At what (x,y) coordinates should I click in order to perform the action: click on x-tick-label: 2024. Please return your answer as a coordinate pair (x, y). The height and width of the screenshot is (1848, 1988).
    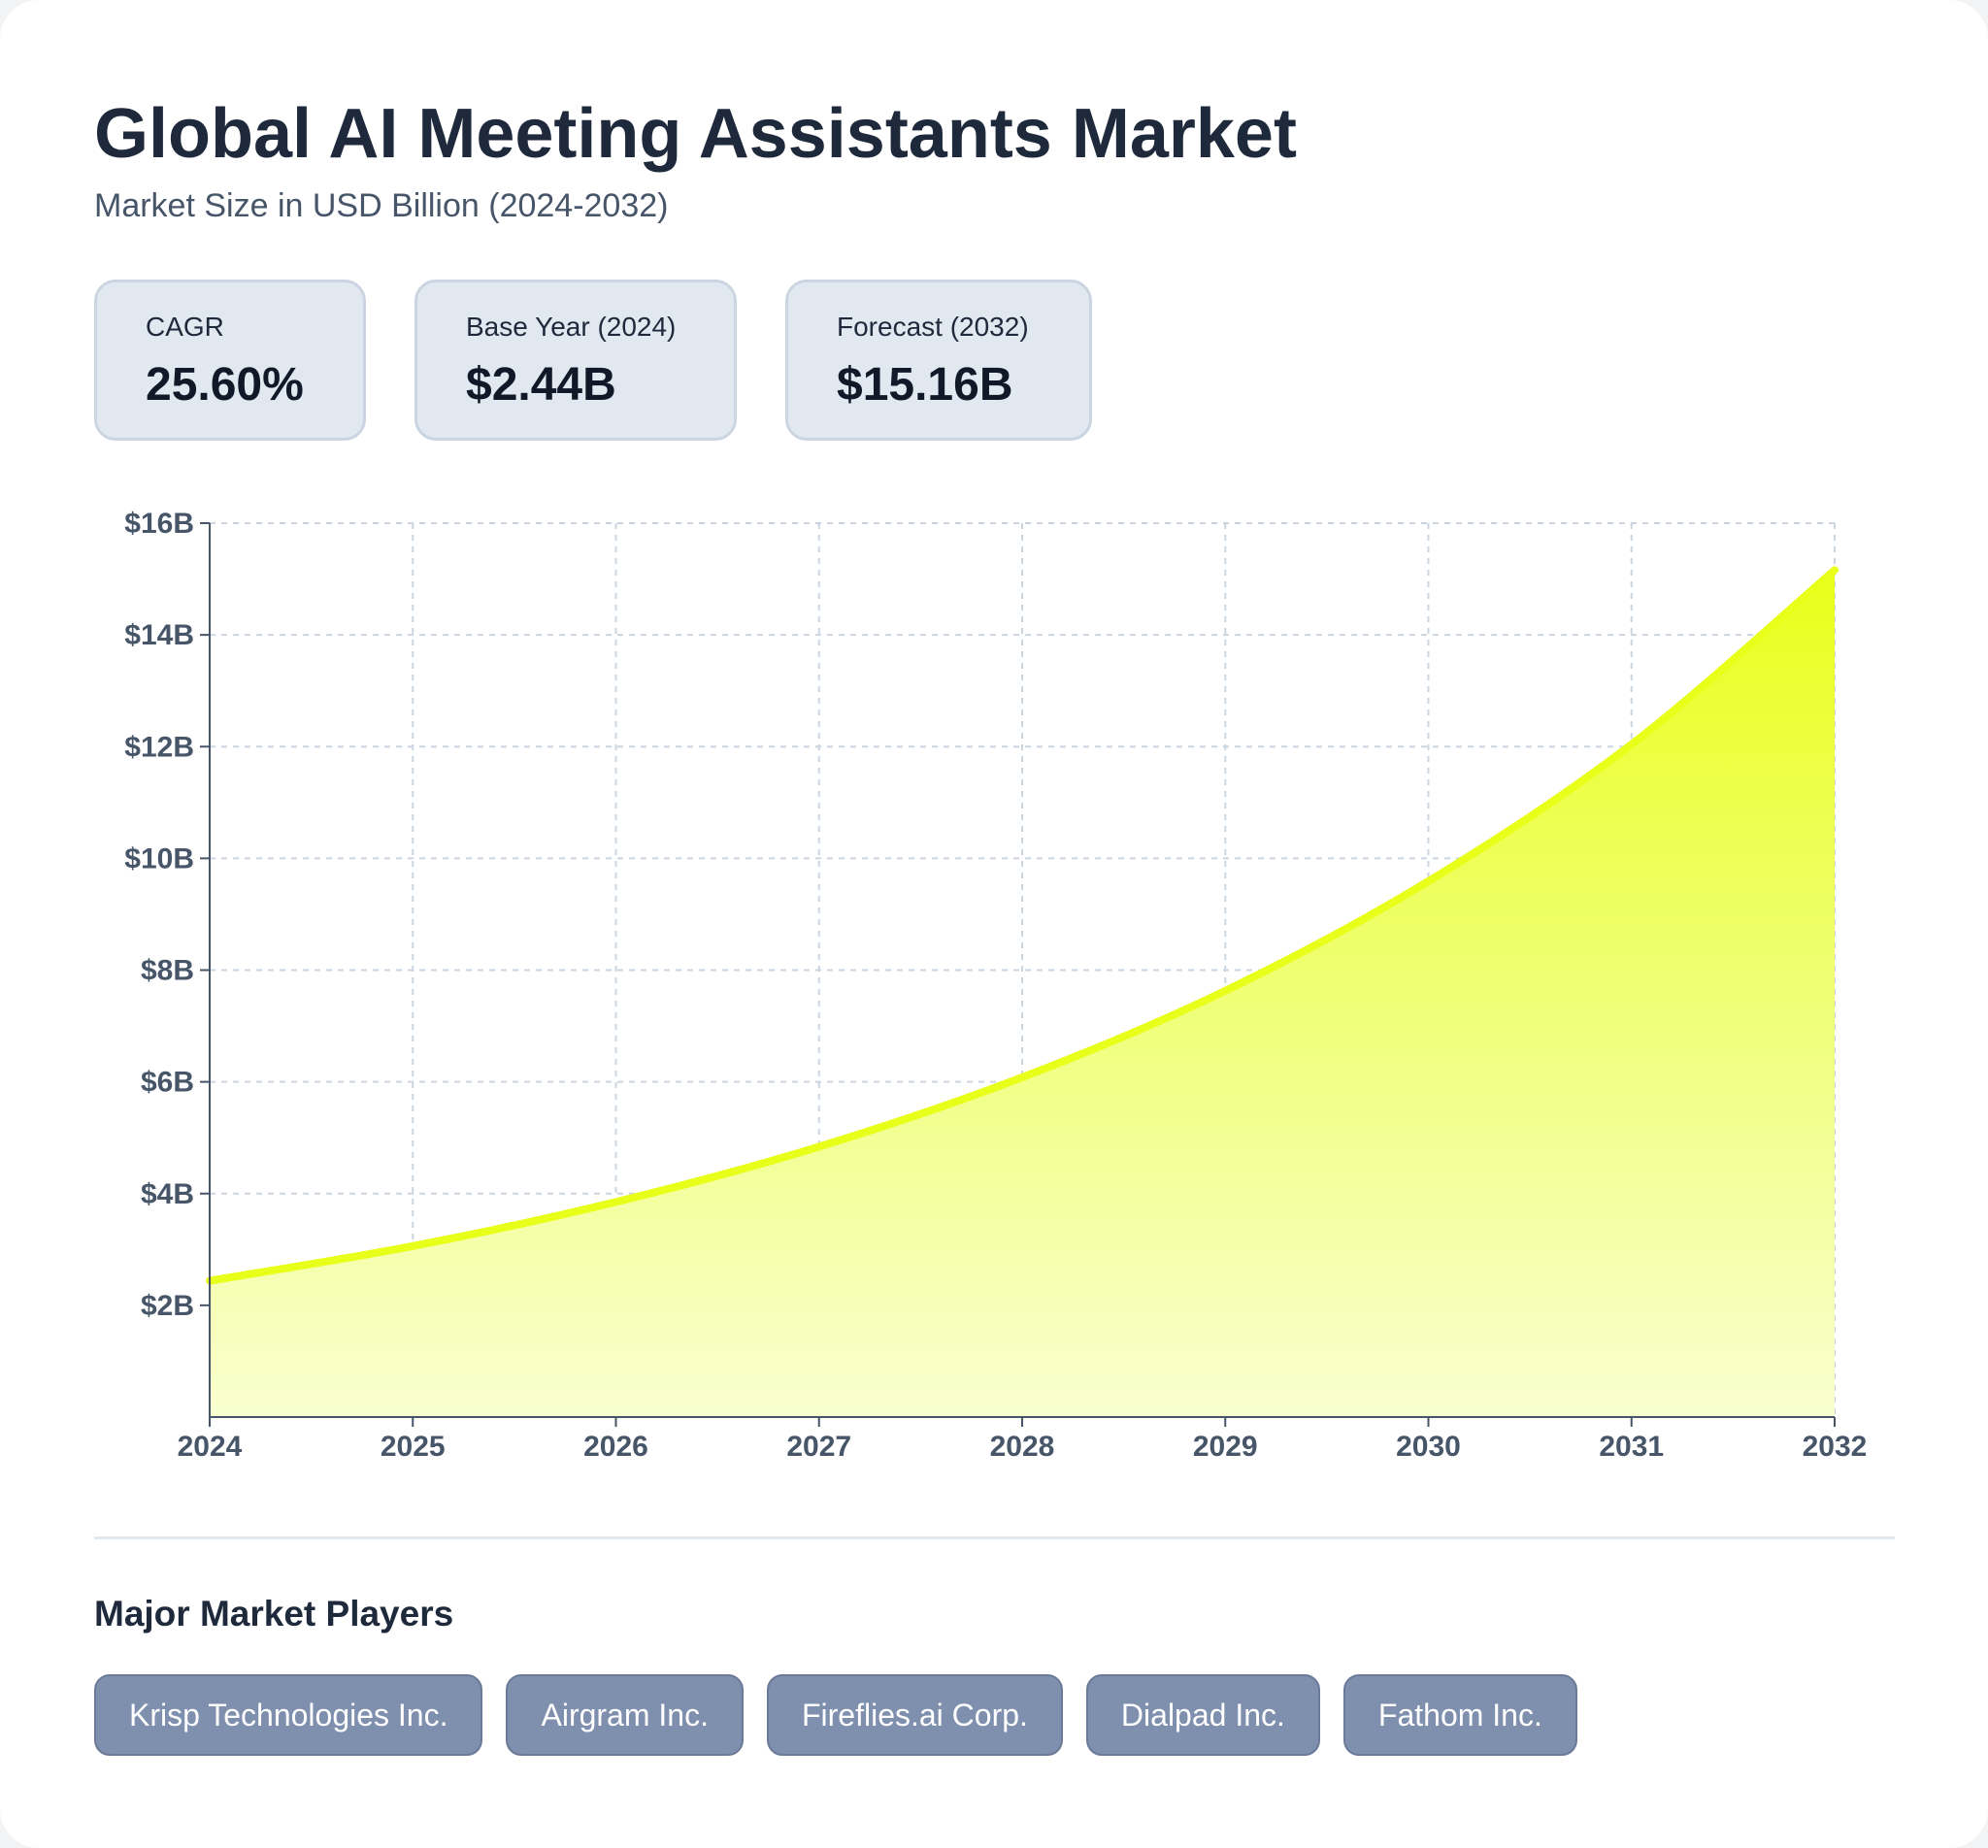
    Looking at the image, I should click on (211, 1447).